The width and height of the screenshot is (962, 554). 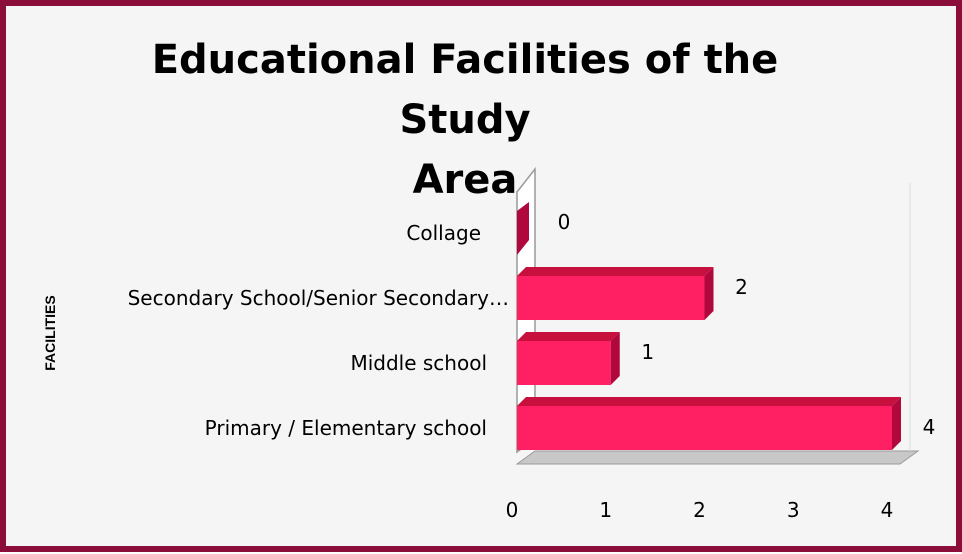 What do you see at coordinates (647, 352) in the screenshot?
I see `data-label: 1` at bounding box center [647, 352].